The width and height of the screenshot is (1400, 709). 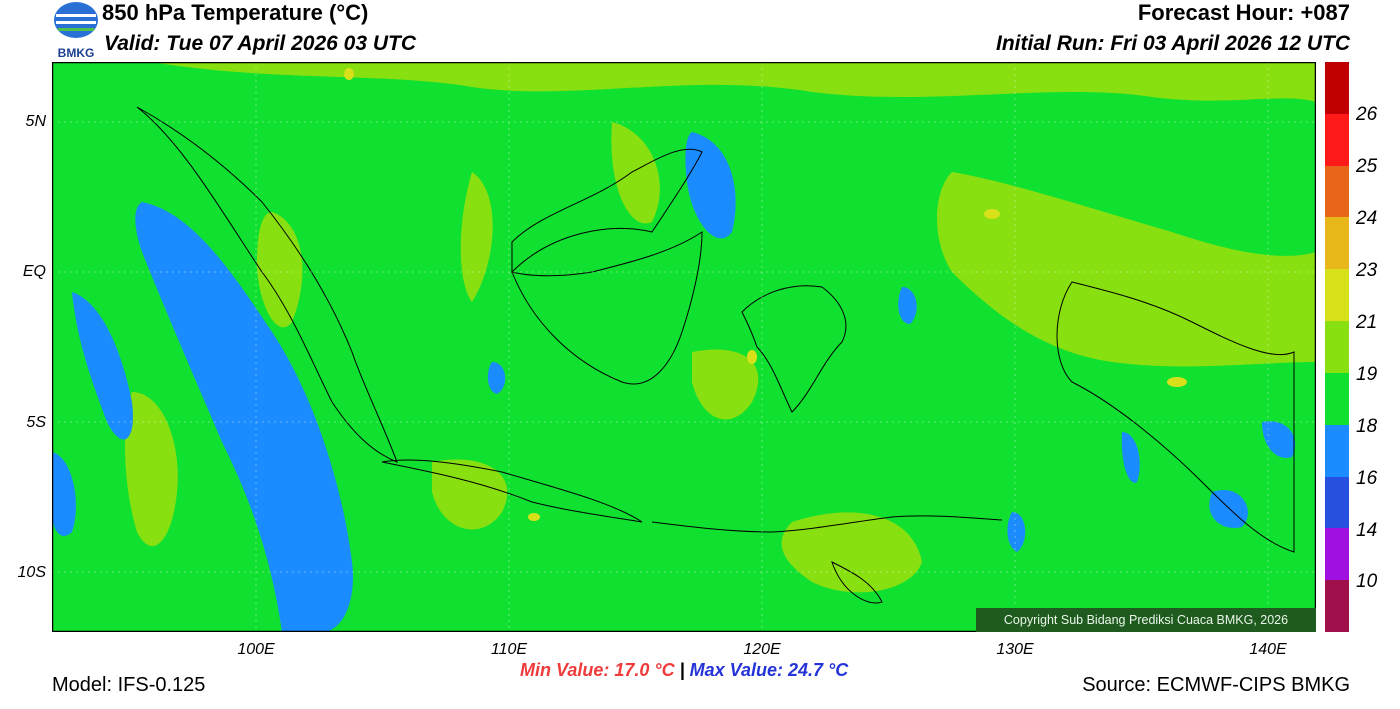 What do you see at coordinates (1268, 649) in the screenshot?
I see `lon-label-140e: 140E` at bounding box center [1268, 649].